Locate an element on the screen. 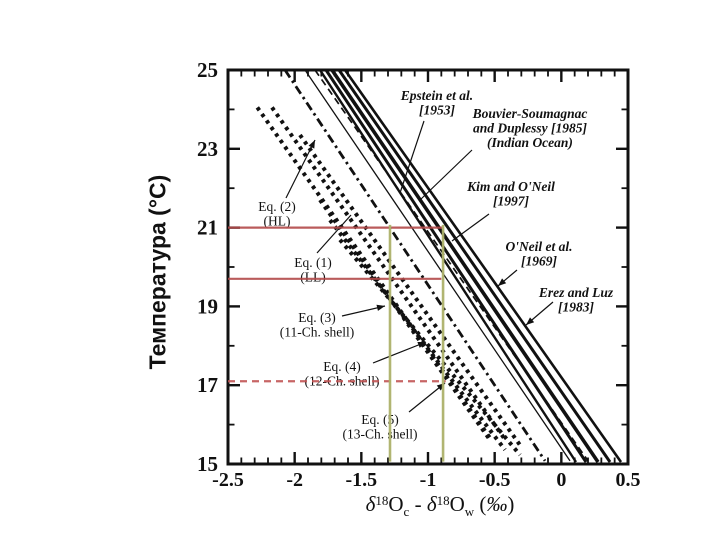  annotation-bouvier-line3: (Indian Ocean) is located at coordinates (530, 142).